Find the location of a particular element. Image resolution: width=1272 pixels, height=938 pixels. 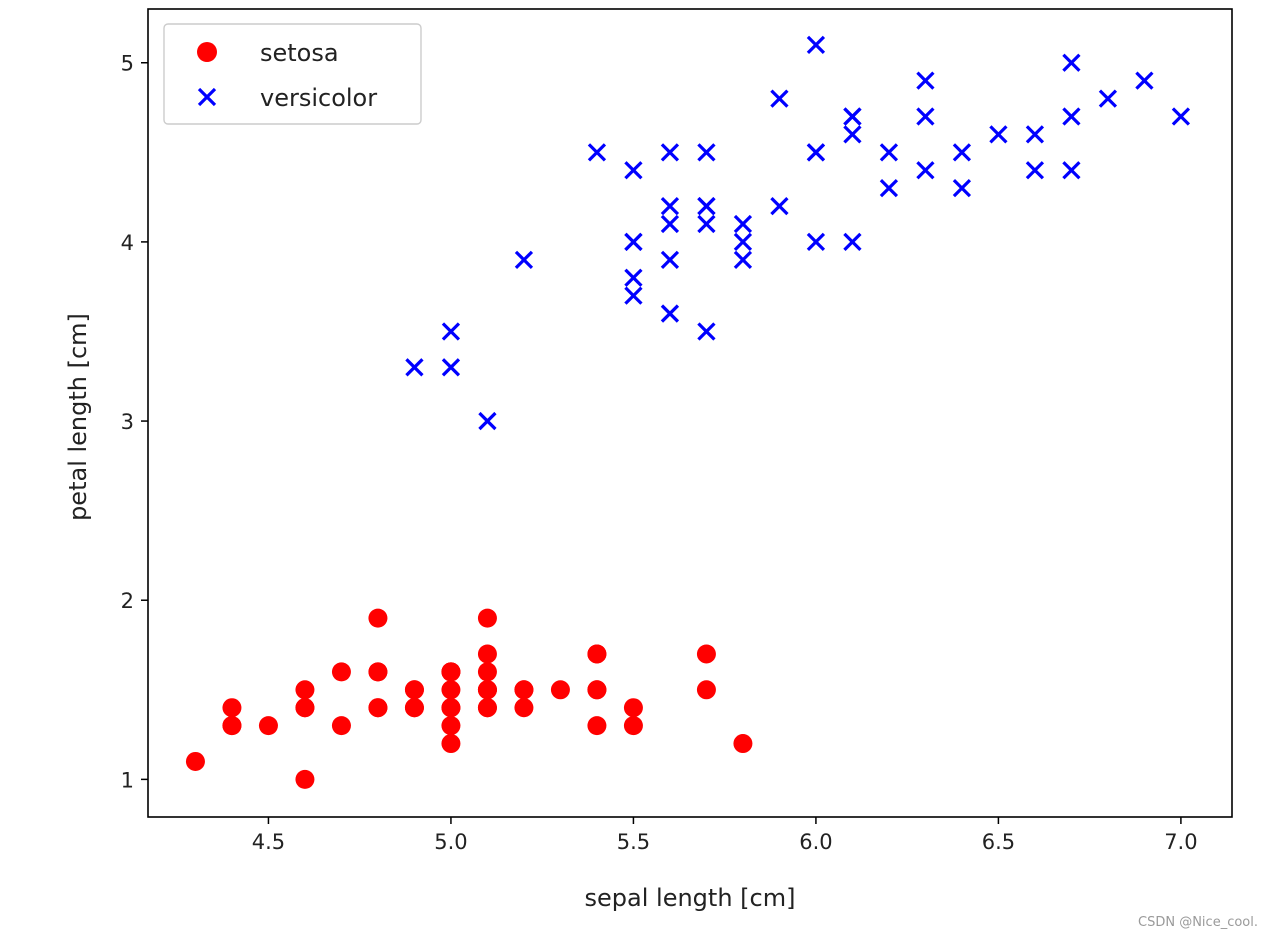

x-tick-label: 4.5 is located at coordinates (268, 842).